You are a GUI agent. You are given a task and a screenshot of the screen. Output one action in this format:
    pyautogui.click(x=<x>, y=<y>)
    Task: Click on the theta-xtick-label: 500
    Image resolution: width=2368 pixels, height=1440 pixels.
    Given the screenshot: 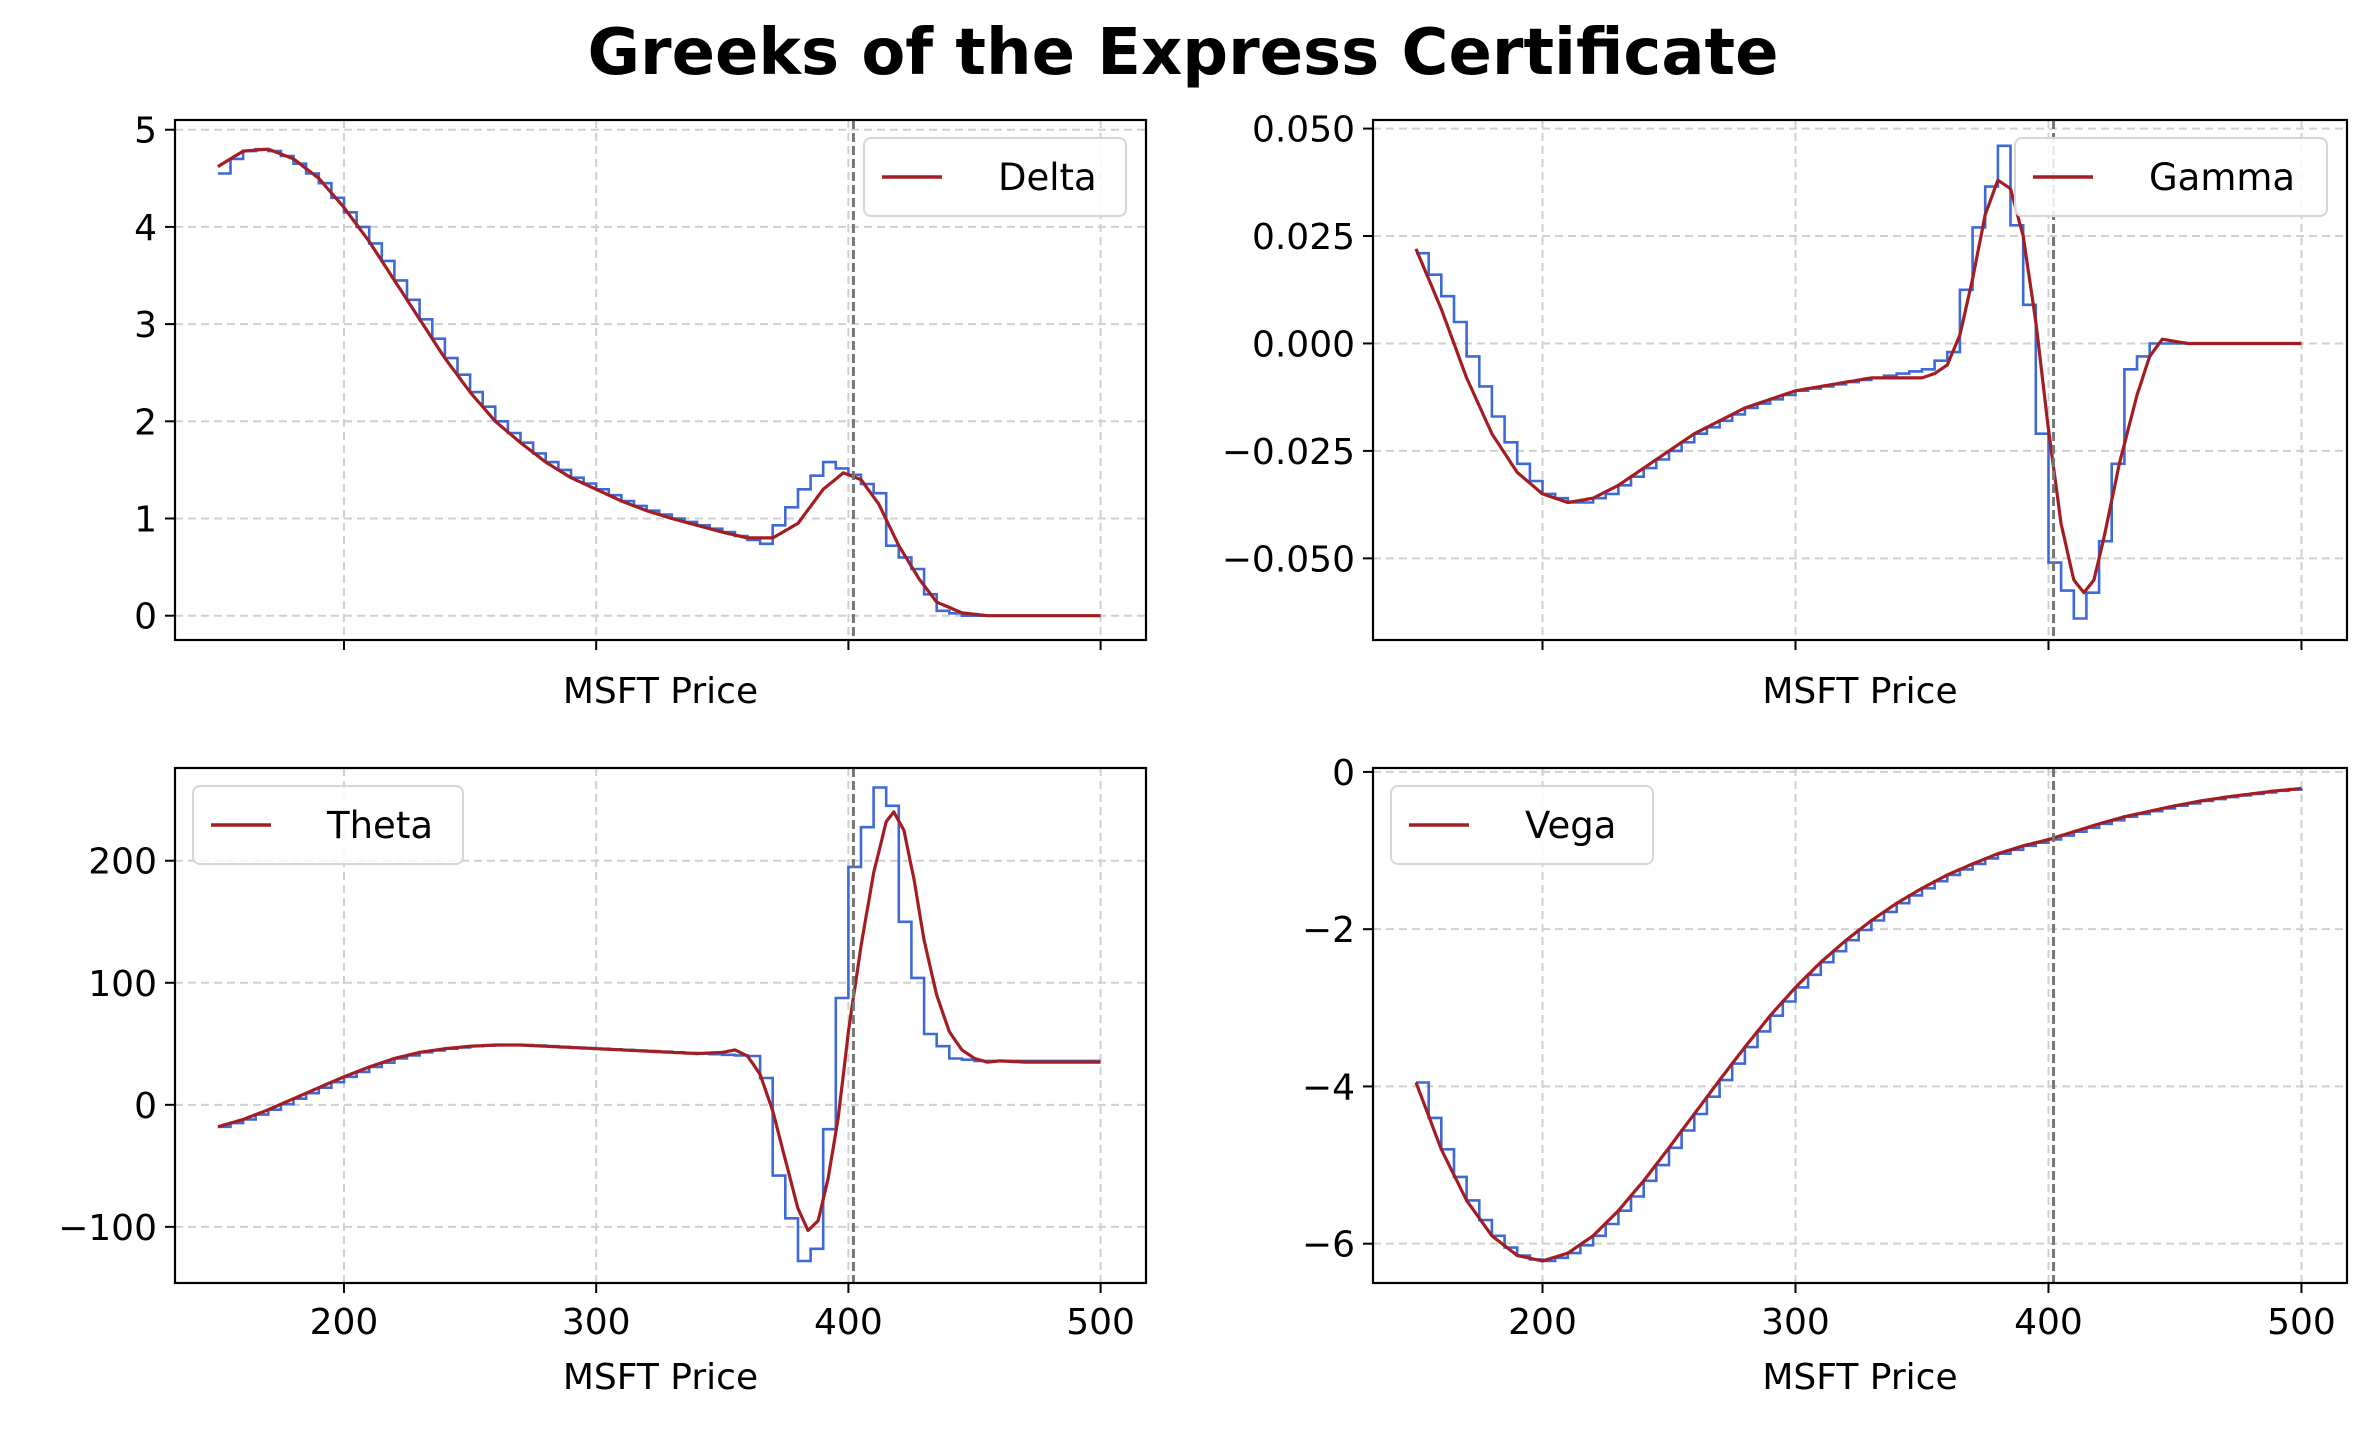 What is the action you would take?
    pyautogui.click(x=1100, y=1322)
    